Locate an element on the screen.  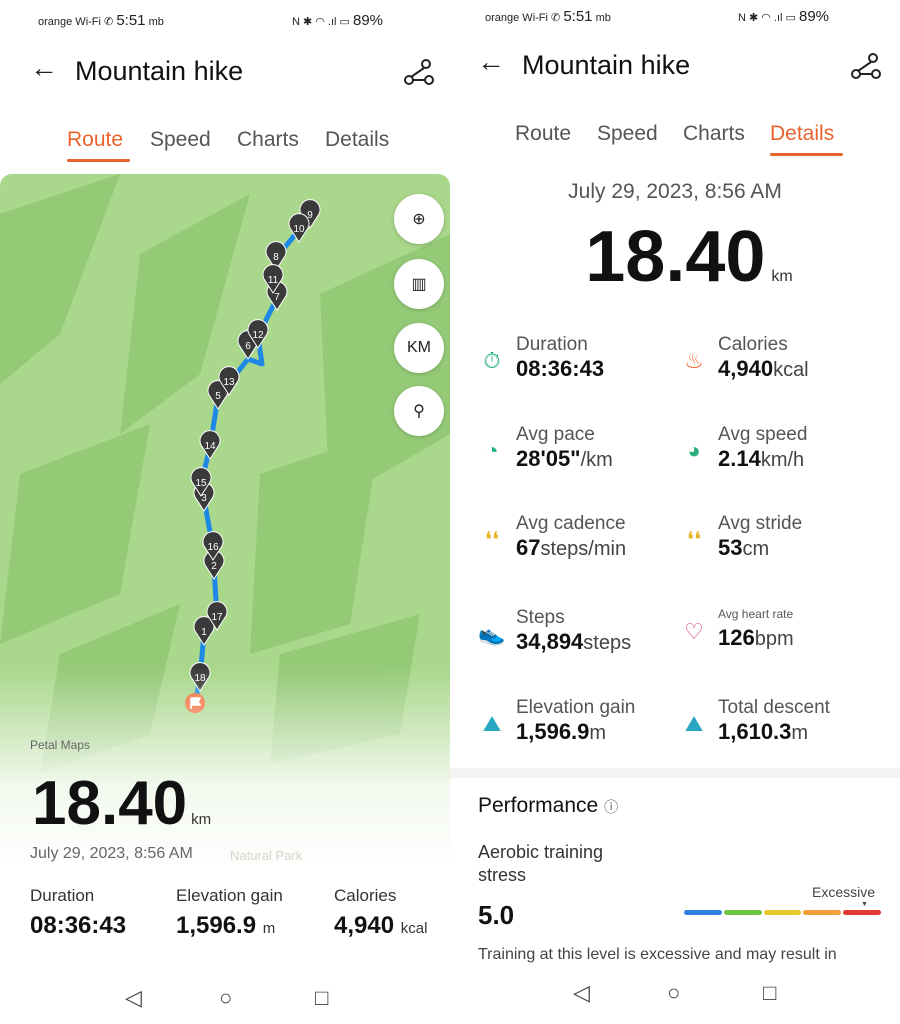
performance-title: Performance ⓘ is located at coordinates (548, 806).